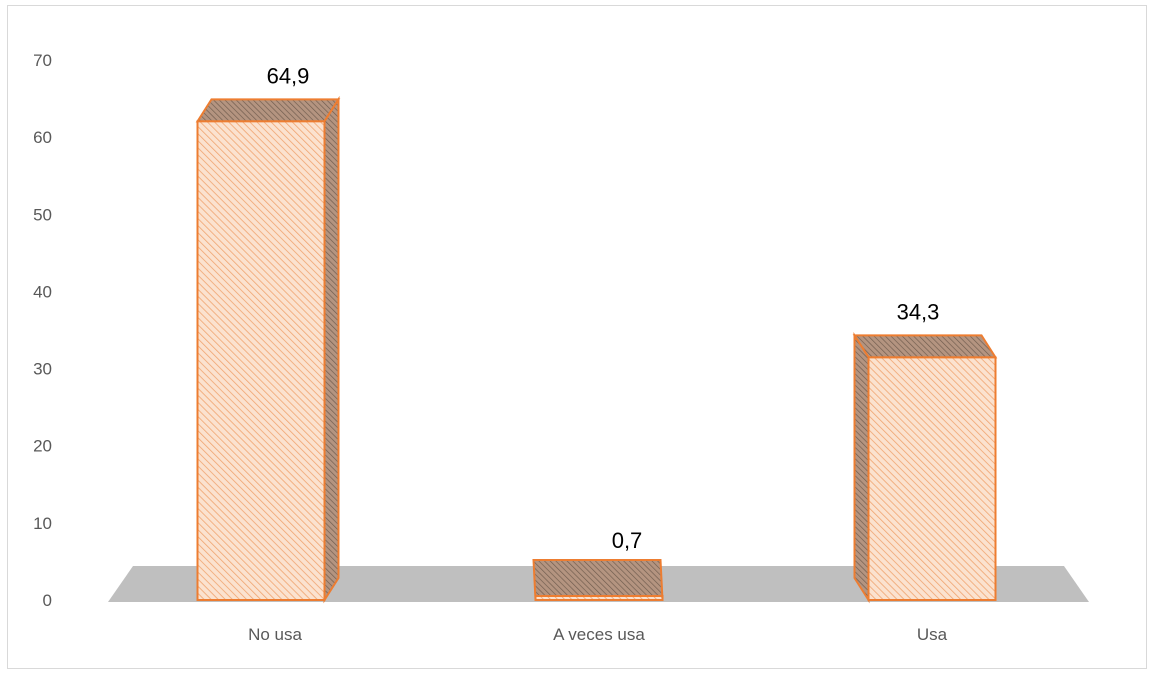 Image resolution: width=1153 pixels, height=675 pixels. I want to click on y-tick-label: 10, so click(42, 523).